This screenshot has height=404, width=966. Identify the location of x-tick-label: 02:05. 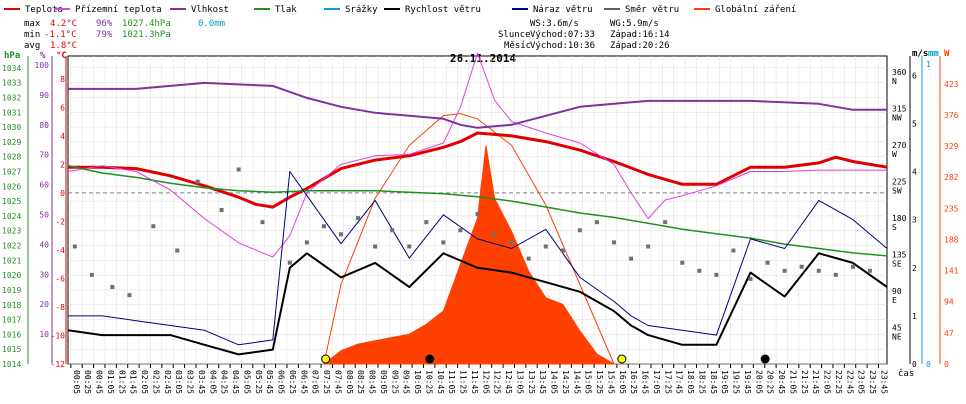
(144, 382).